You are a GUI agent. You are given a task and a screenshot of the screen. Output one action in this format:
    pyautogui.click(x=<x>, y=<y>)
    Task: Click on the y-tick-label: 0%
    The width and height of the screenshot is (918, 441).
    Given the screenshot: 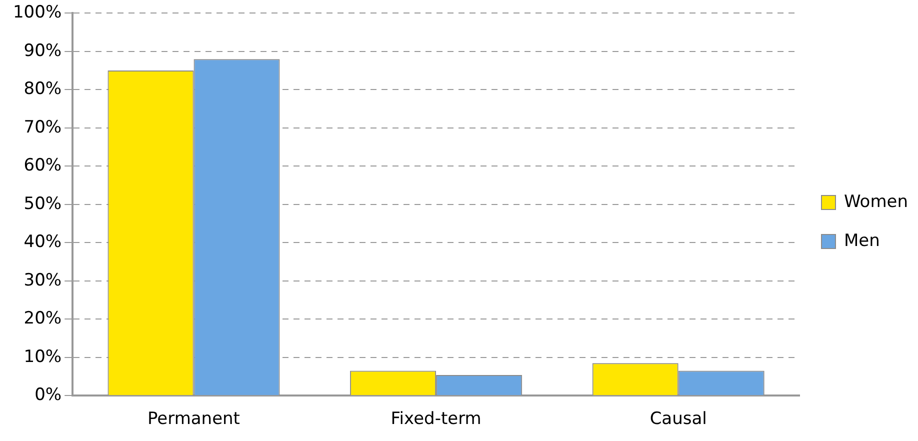 What is the action you would take?
    pyautogui.click(x=48, y=395)
    